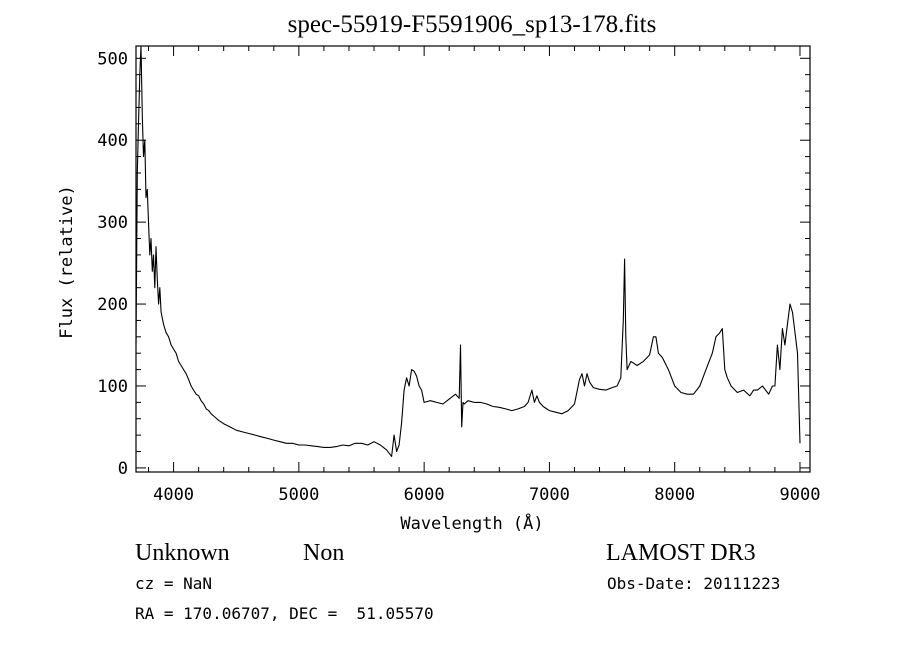 The height and width of the screenshot is (649, 900). I want to click on chart-title: spec-55919-F5591906_sp13-178.fits, so click(472, 24).